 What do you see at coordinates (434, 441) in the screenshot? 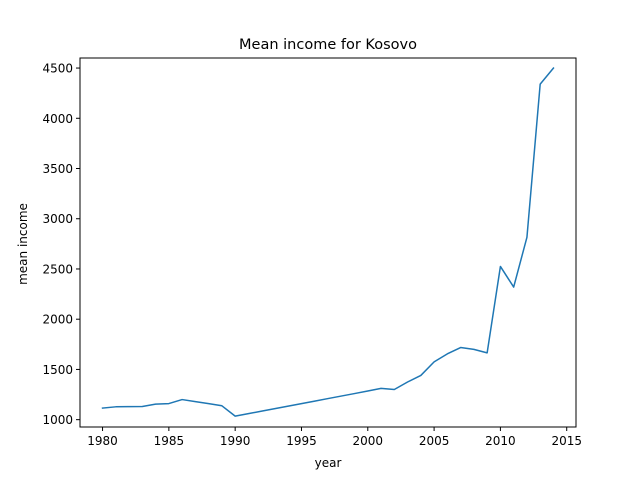
I see `x-tick-label: 2005` at bounding box center [434, 441].